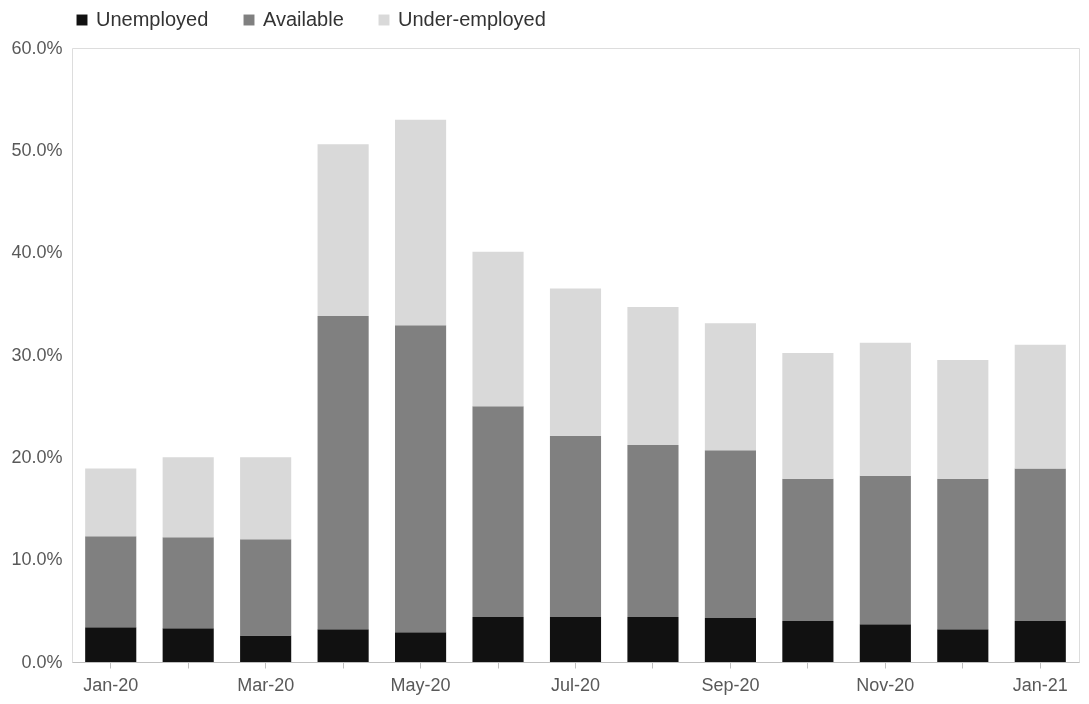 Image resolution: width=1089 pixels, height=704 pixels. What do you see at coordinates (1040, 684) in the screenshot?
I see `x-tick-label: Jan-21` at bounding box center [1040, 684].